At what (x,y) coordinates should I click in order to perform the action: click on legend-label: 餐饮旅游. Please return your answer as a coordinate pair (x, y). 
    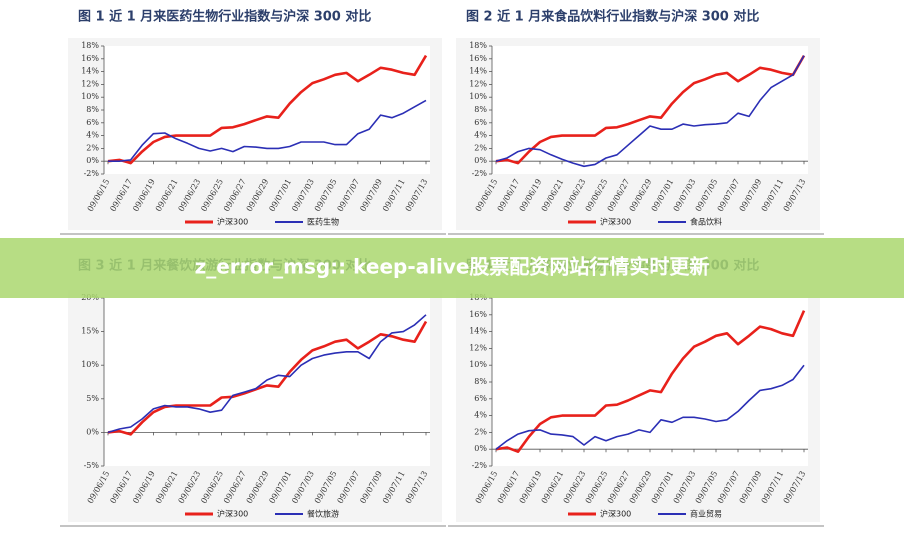
    Looking at the image, I should click on (323, 514).